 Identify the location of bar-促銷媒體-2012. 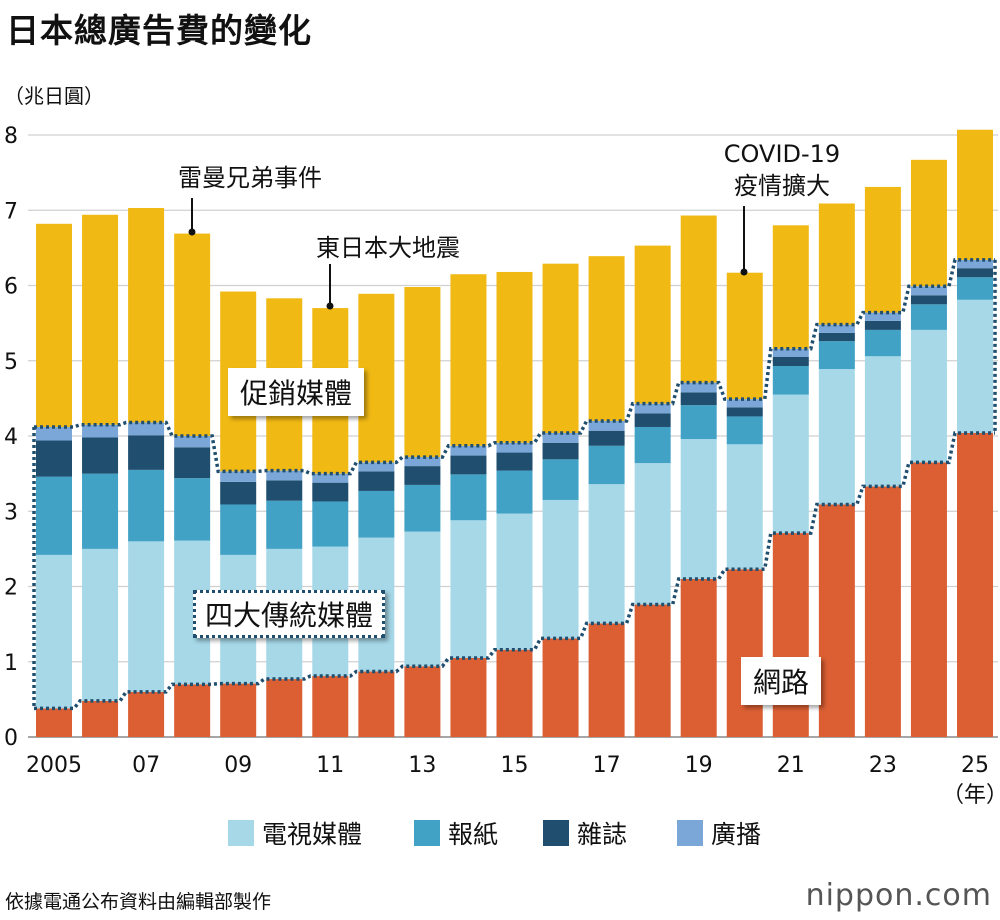
(376, 378).